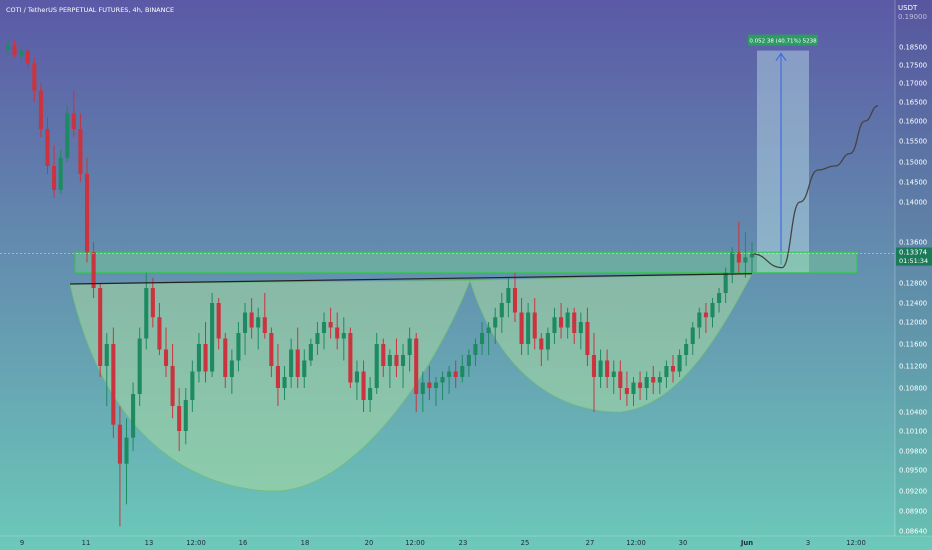  I want to click on resistance-zone-box, so click(466, 262).